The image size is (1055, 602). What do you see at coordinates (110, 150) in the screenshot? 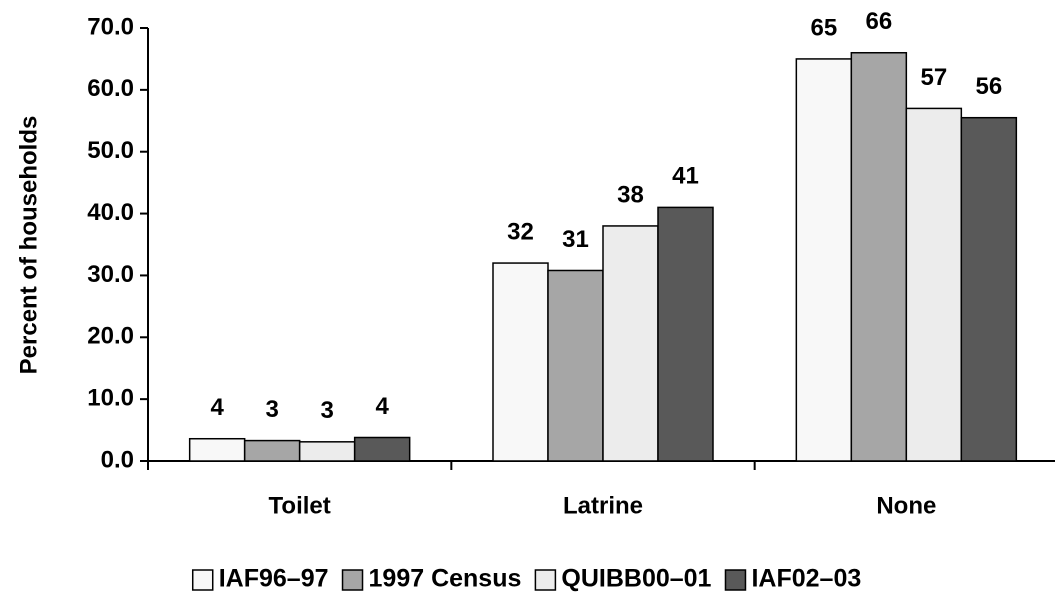
I see `y-tick-label: 50.0` at bounding box center [110, 150].